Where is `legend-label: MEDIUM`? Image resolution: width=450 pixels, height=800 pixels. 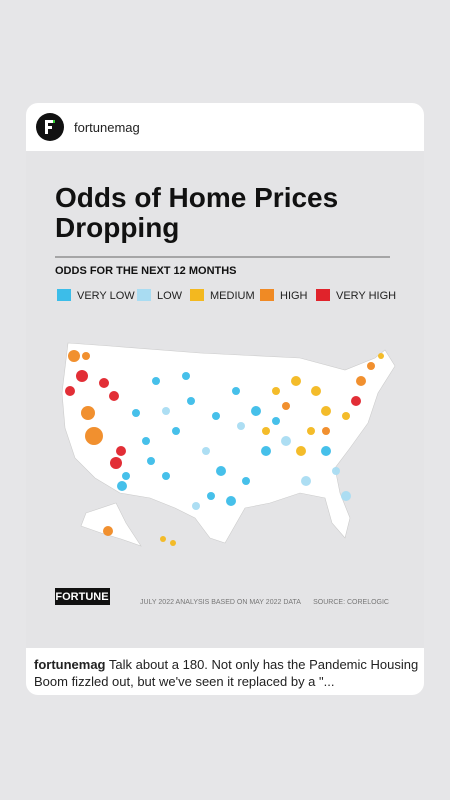 legend-label: MEDIUM is located at coordinates (232, 296).